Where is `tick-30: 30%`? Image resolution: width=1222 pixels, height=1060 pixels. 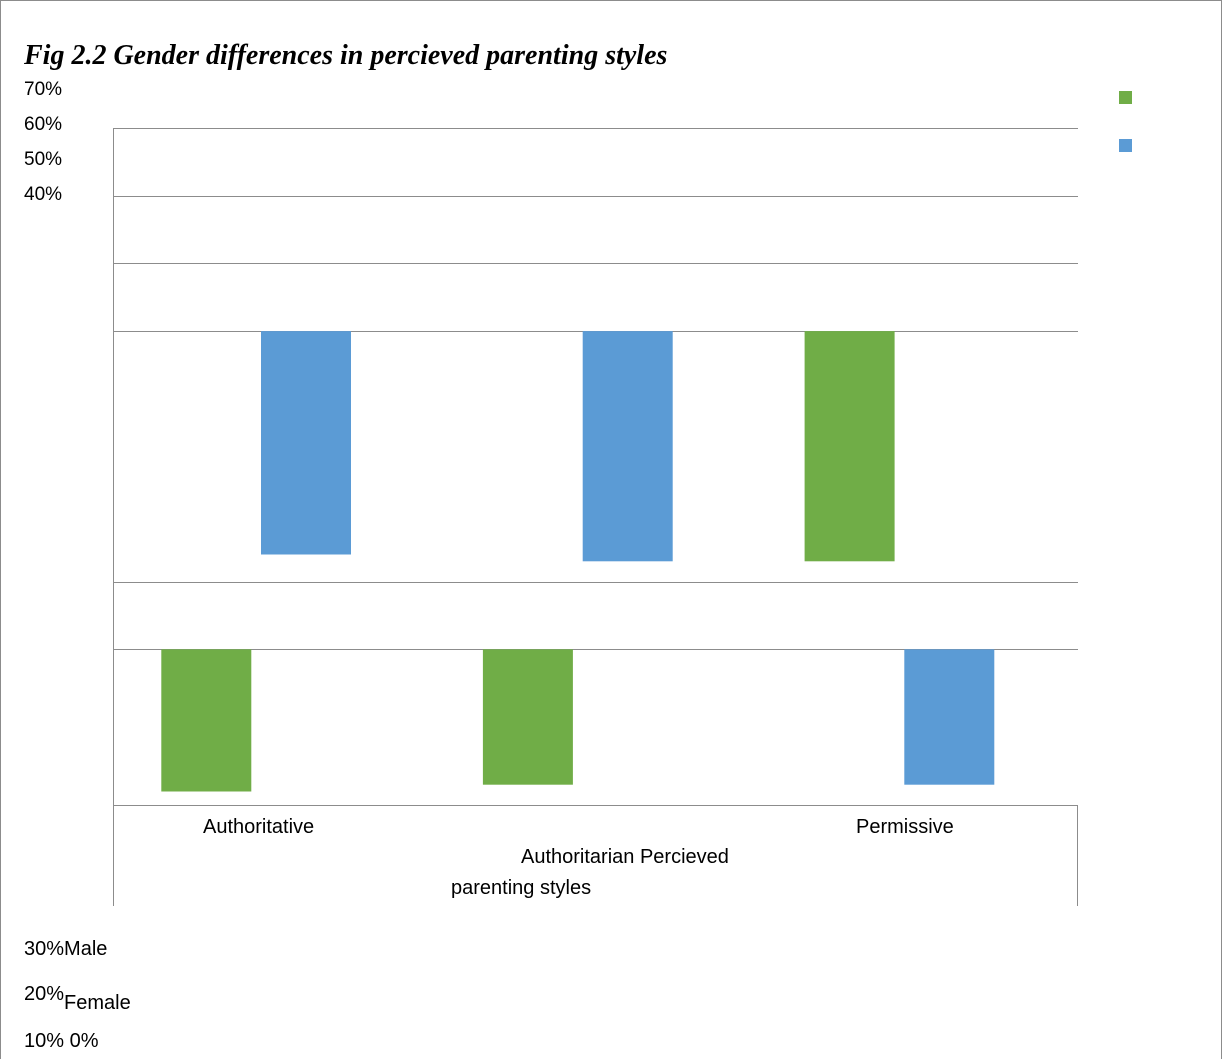 tick-30: 30% is located at coordinates (44, 949).